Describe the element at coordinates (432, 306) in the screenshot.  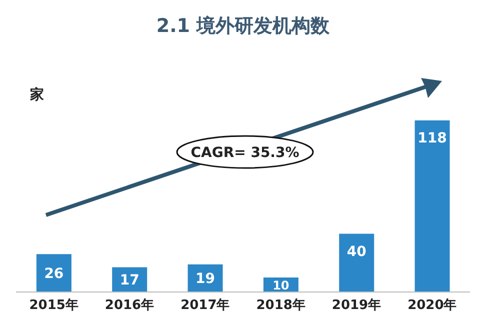
I see `x-tick-label: 2020年` at that location.